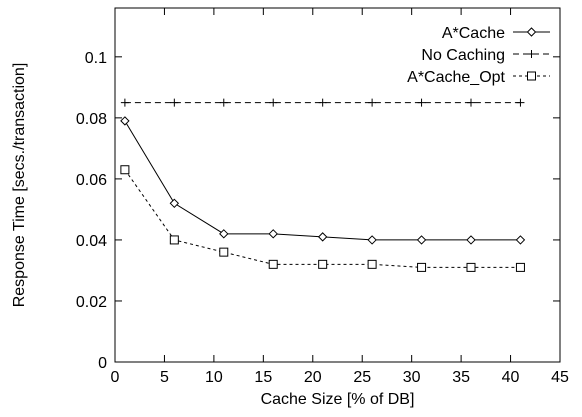 This screenshot has width=582, height=417. Describe the element at coordinates (473, 33) in the screenshot. I see `legend-label-a-cache: A*Cache` at that location.